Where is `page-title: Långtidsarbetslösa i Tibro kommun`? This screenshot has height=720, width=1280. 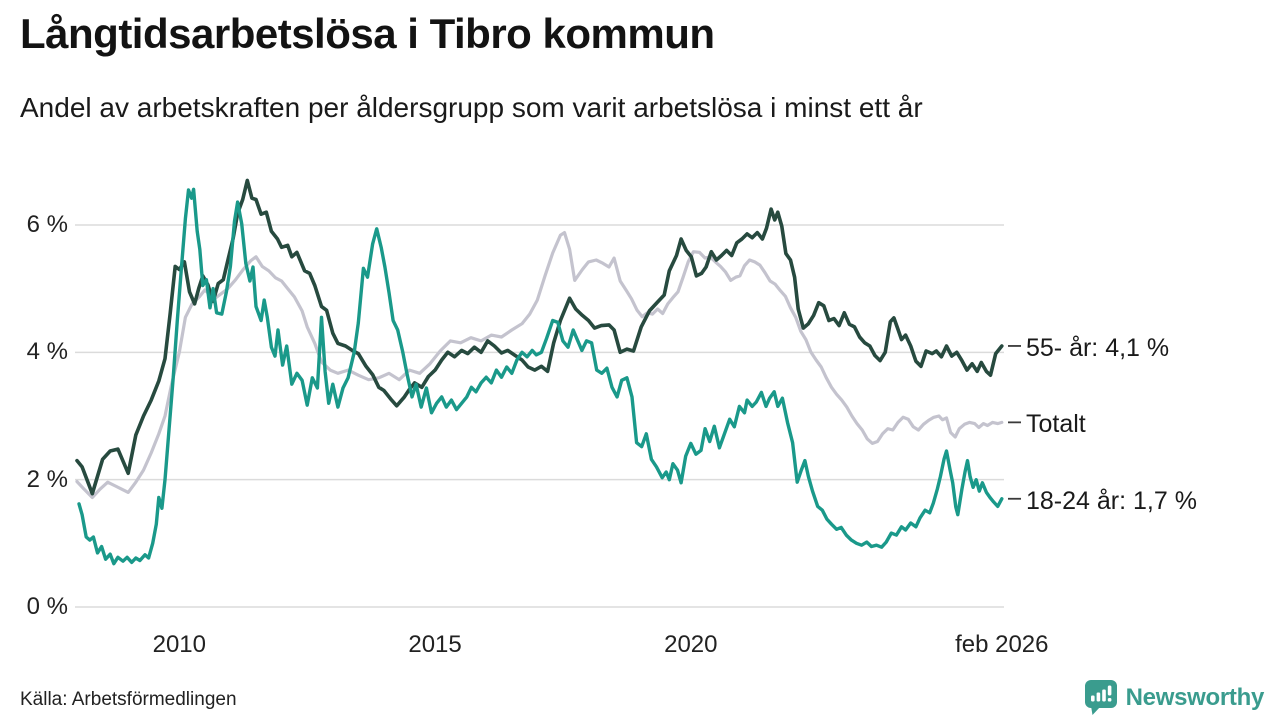
page-title: Långtidsarbetslösa i Tibro kommun is located at coordinates (367, 33).